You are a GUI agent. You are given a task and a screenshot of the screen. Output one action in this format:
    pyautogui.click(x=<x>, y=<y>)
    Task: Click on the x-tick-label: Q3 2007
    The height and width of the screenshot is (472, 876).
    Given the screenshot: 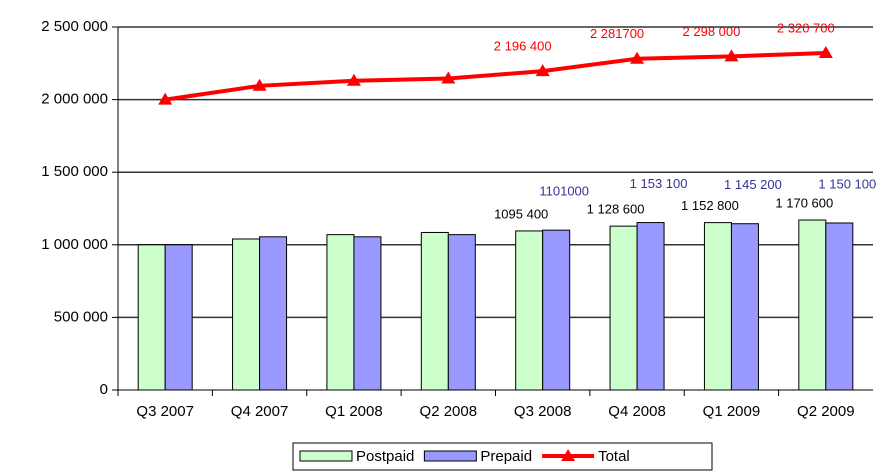 What is the action you would take?
    pyautogui.click(x=165, y=411)
    